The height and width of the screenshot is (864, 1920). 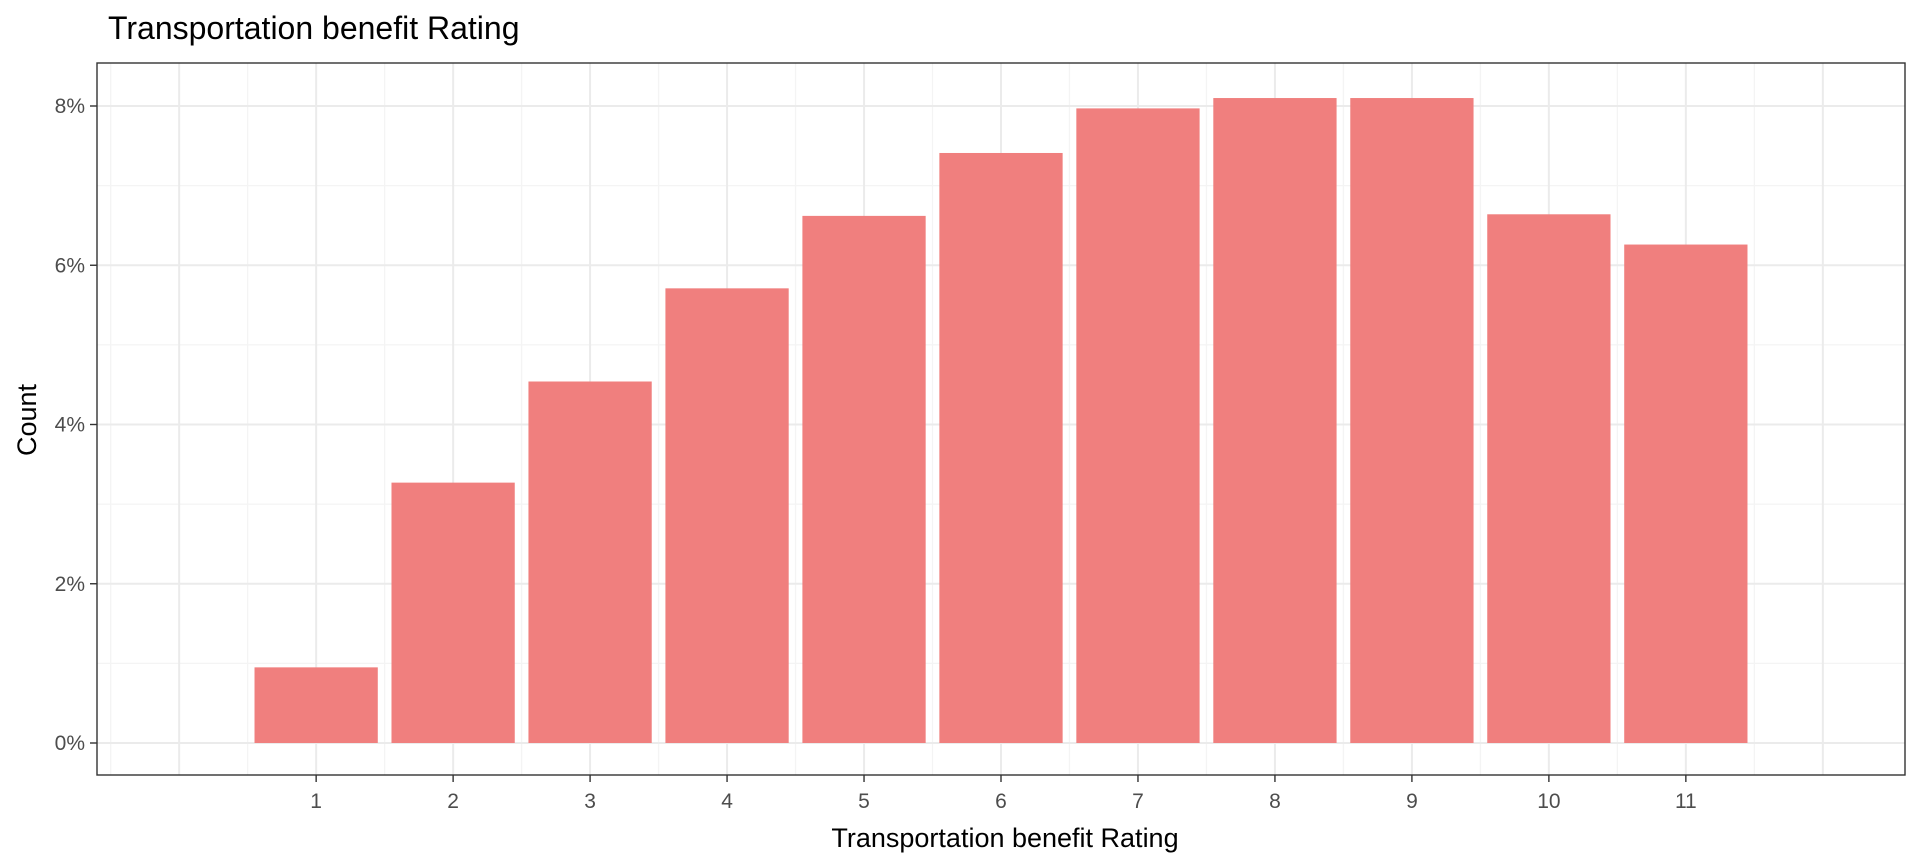 I want to click on x-tick-label: 2, so click(x=453, y=801).